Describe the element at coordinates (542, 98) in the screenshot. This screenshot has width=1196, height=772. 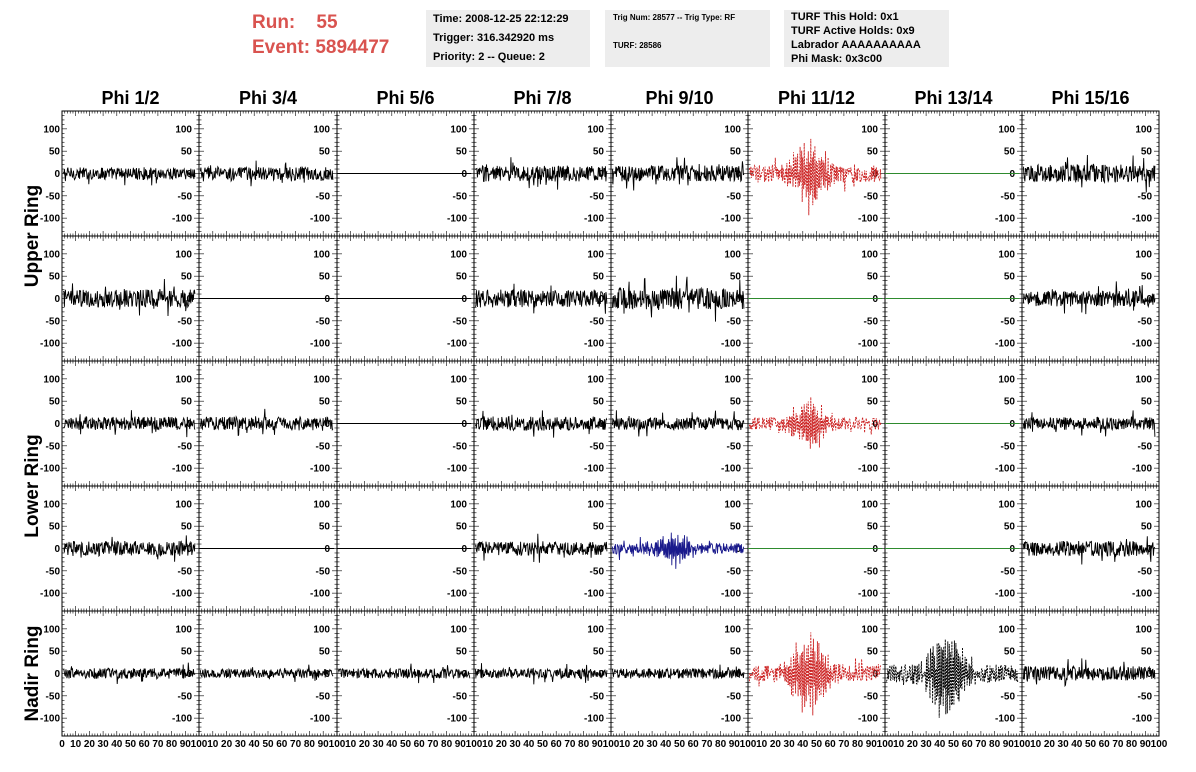
I see `column-title: Phi 7/8` at that location.